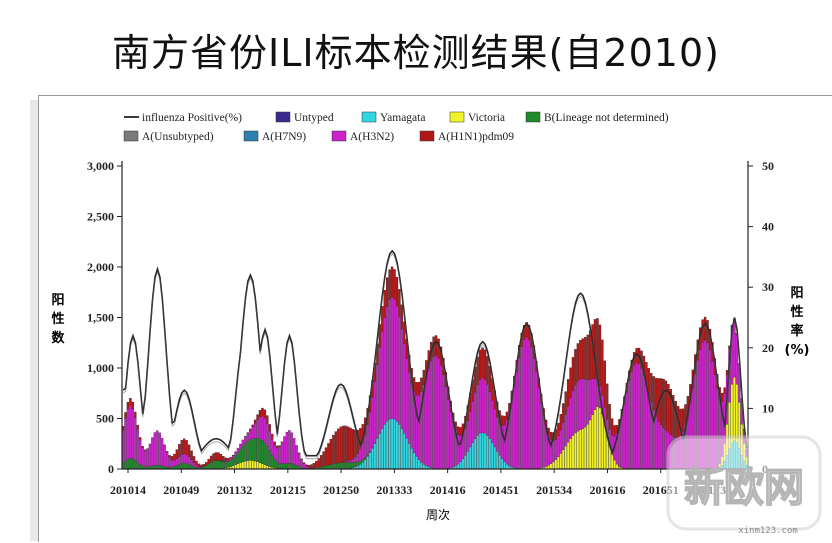 The width and height of the screenshot is (832, 543). What do you see at coordinates (128, 490) in the screenshot?
I see `x-tick-label: 201014` at bounding box center [128, 490].